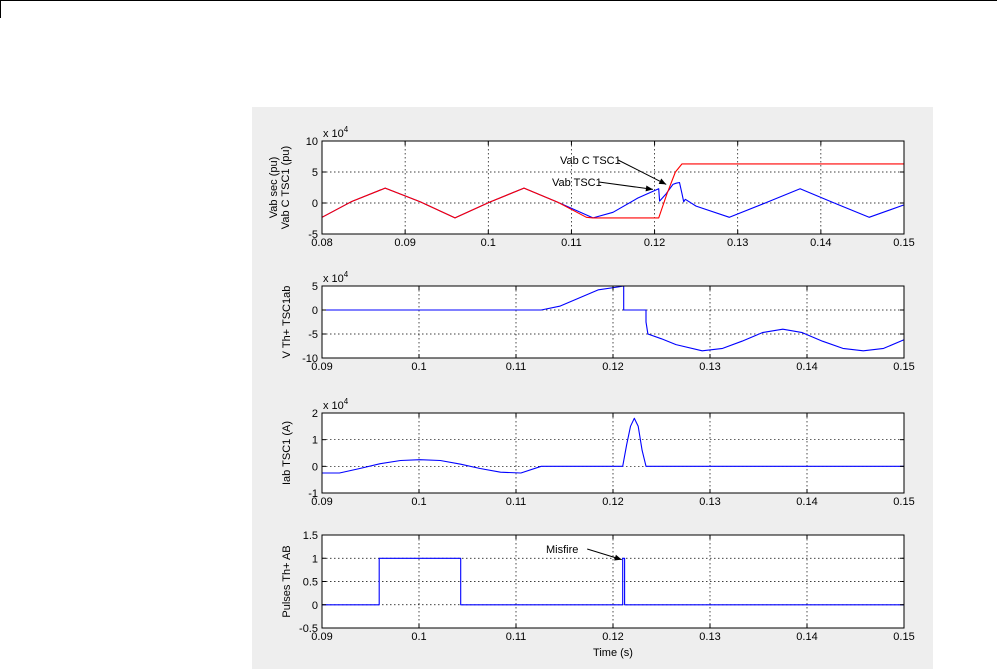  I want to click on left-edge-mark, so click(0, 9).